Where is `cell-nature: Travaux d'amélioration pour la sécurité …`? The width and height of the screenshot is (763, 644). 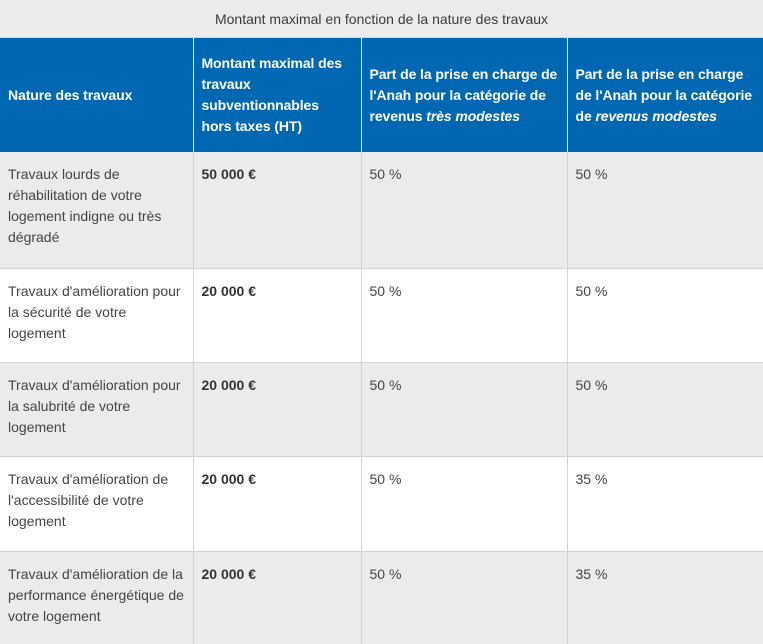 cell-nature: Travaux d'amélioration pour la sécurité … is located at coordinates (97, 315).